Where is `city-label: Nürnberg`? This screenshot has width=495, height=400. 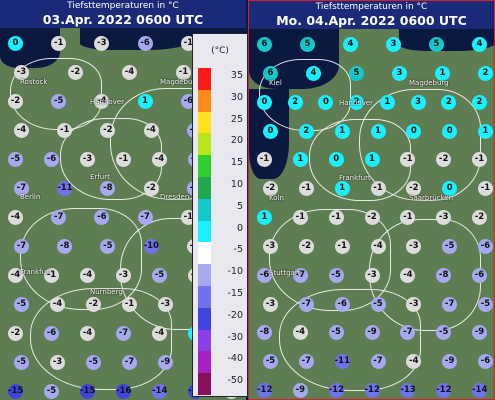 city-label: Nürnberg is located at coordinates (106, 292).